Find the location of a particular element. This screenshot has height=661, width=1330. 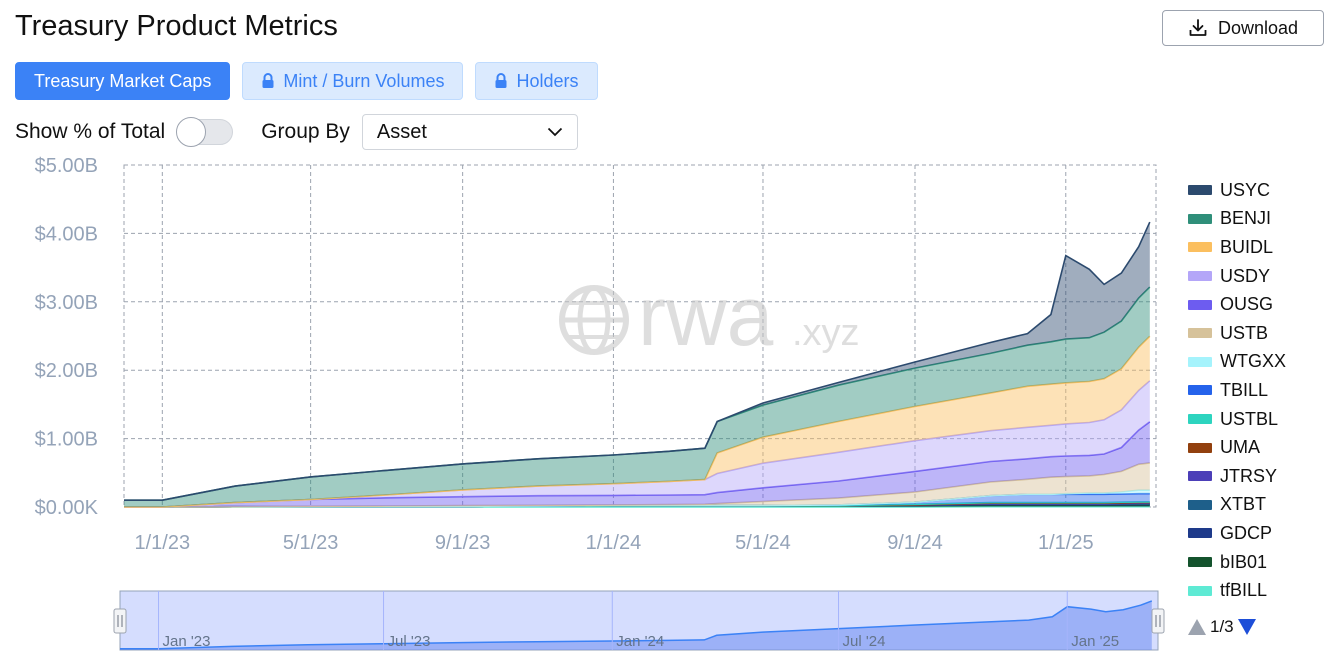

legend-item-buidl: BUIDL is located at coordinates (1237, 247).